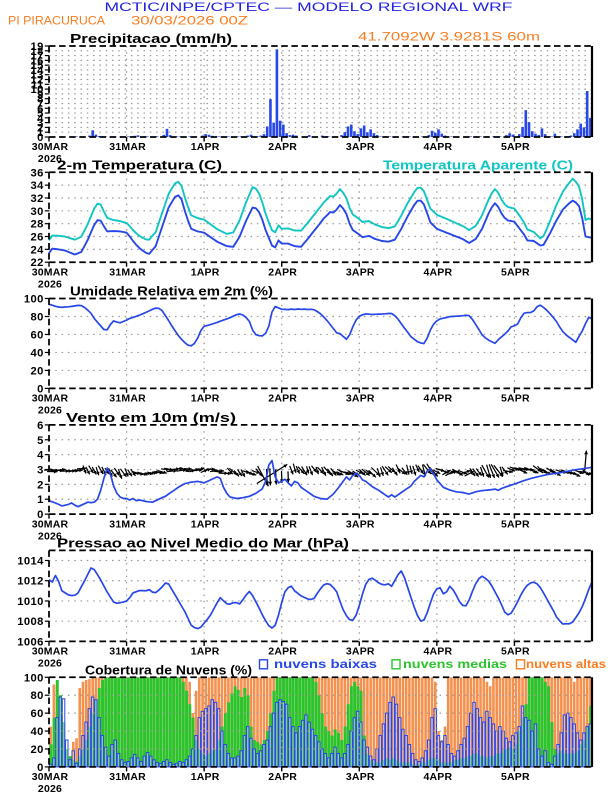  Describe the element at coordinates (37, 85) in the screenshot. I see `svg-text: 11` at that location.